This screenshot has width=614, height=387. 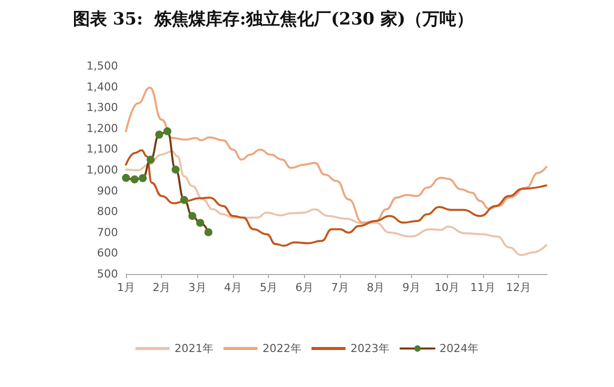 What do you see at coordinates (304, 287) in the screenshot?
I see `x-tick-label: 6月` at bounding box center [304, 287].